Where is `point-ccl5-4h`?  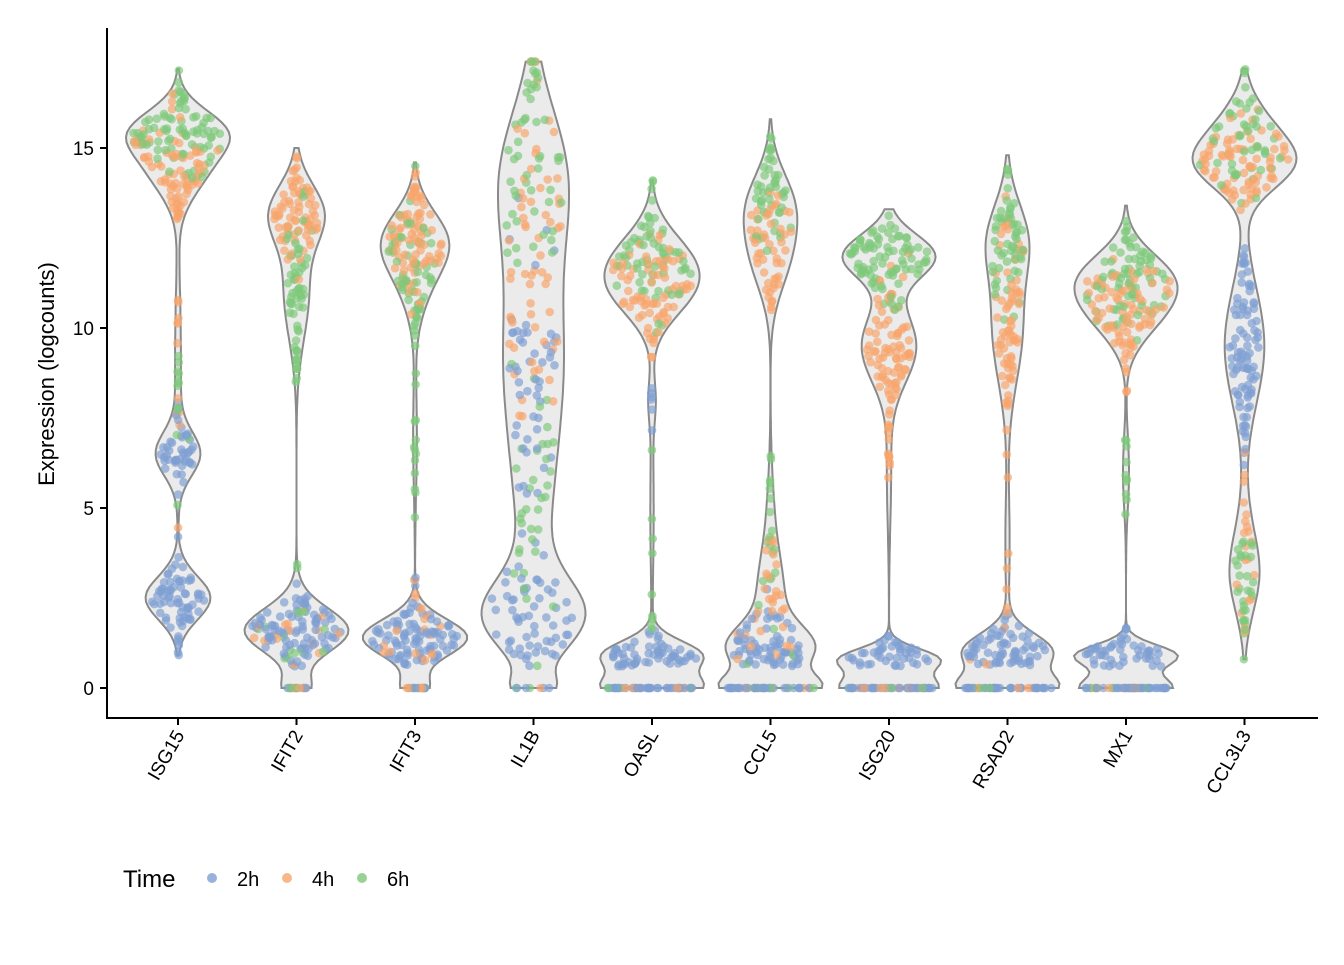
point-ccl5-4h is located at coordinates (773, 542).